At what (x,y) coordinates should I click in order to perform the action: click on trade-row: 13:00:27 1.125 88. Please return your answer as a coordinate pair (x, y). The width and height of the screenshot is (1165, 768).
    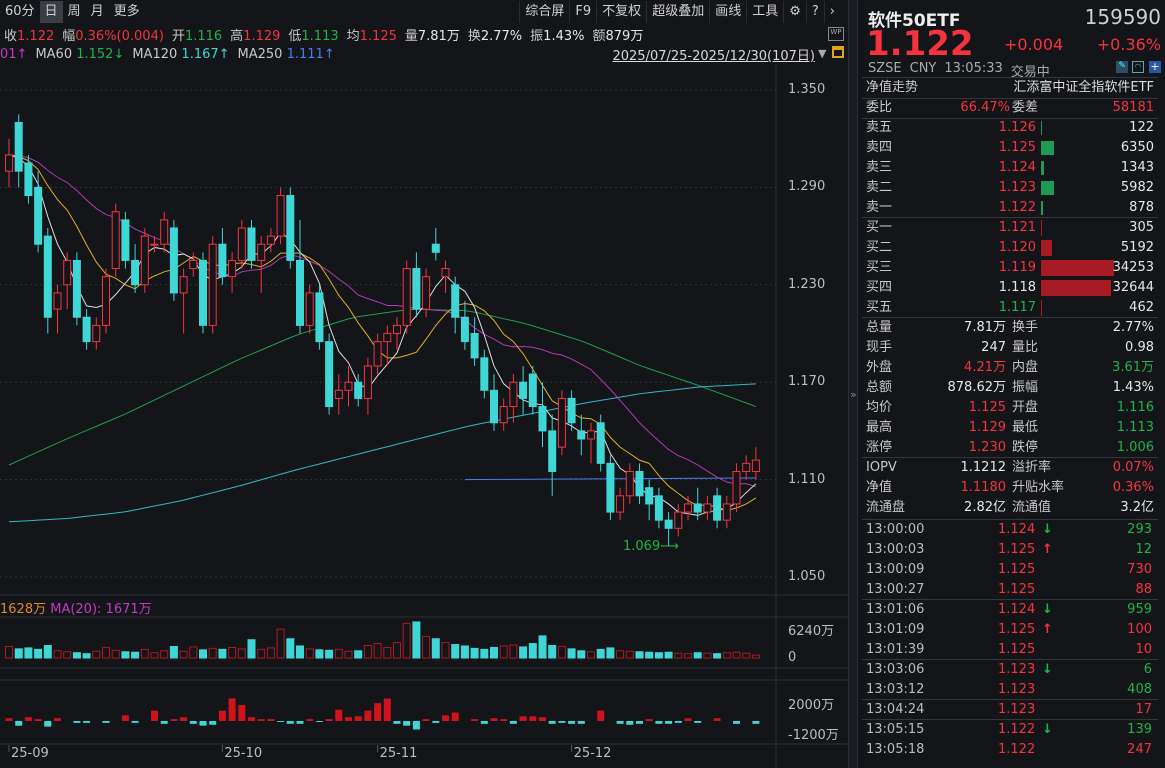
    Looking at the image, I should click on (1008, 590).